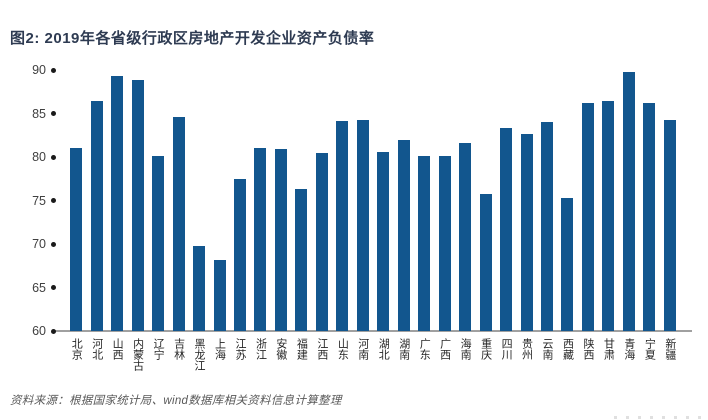 This screenshot has width=708, height=420. What do you see at coordinates (424, 364) in the screenshot?
I see `x-label-slot: 广东` at bounding box center [424, 364].